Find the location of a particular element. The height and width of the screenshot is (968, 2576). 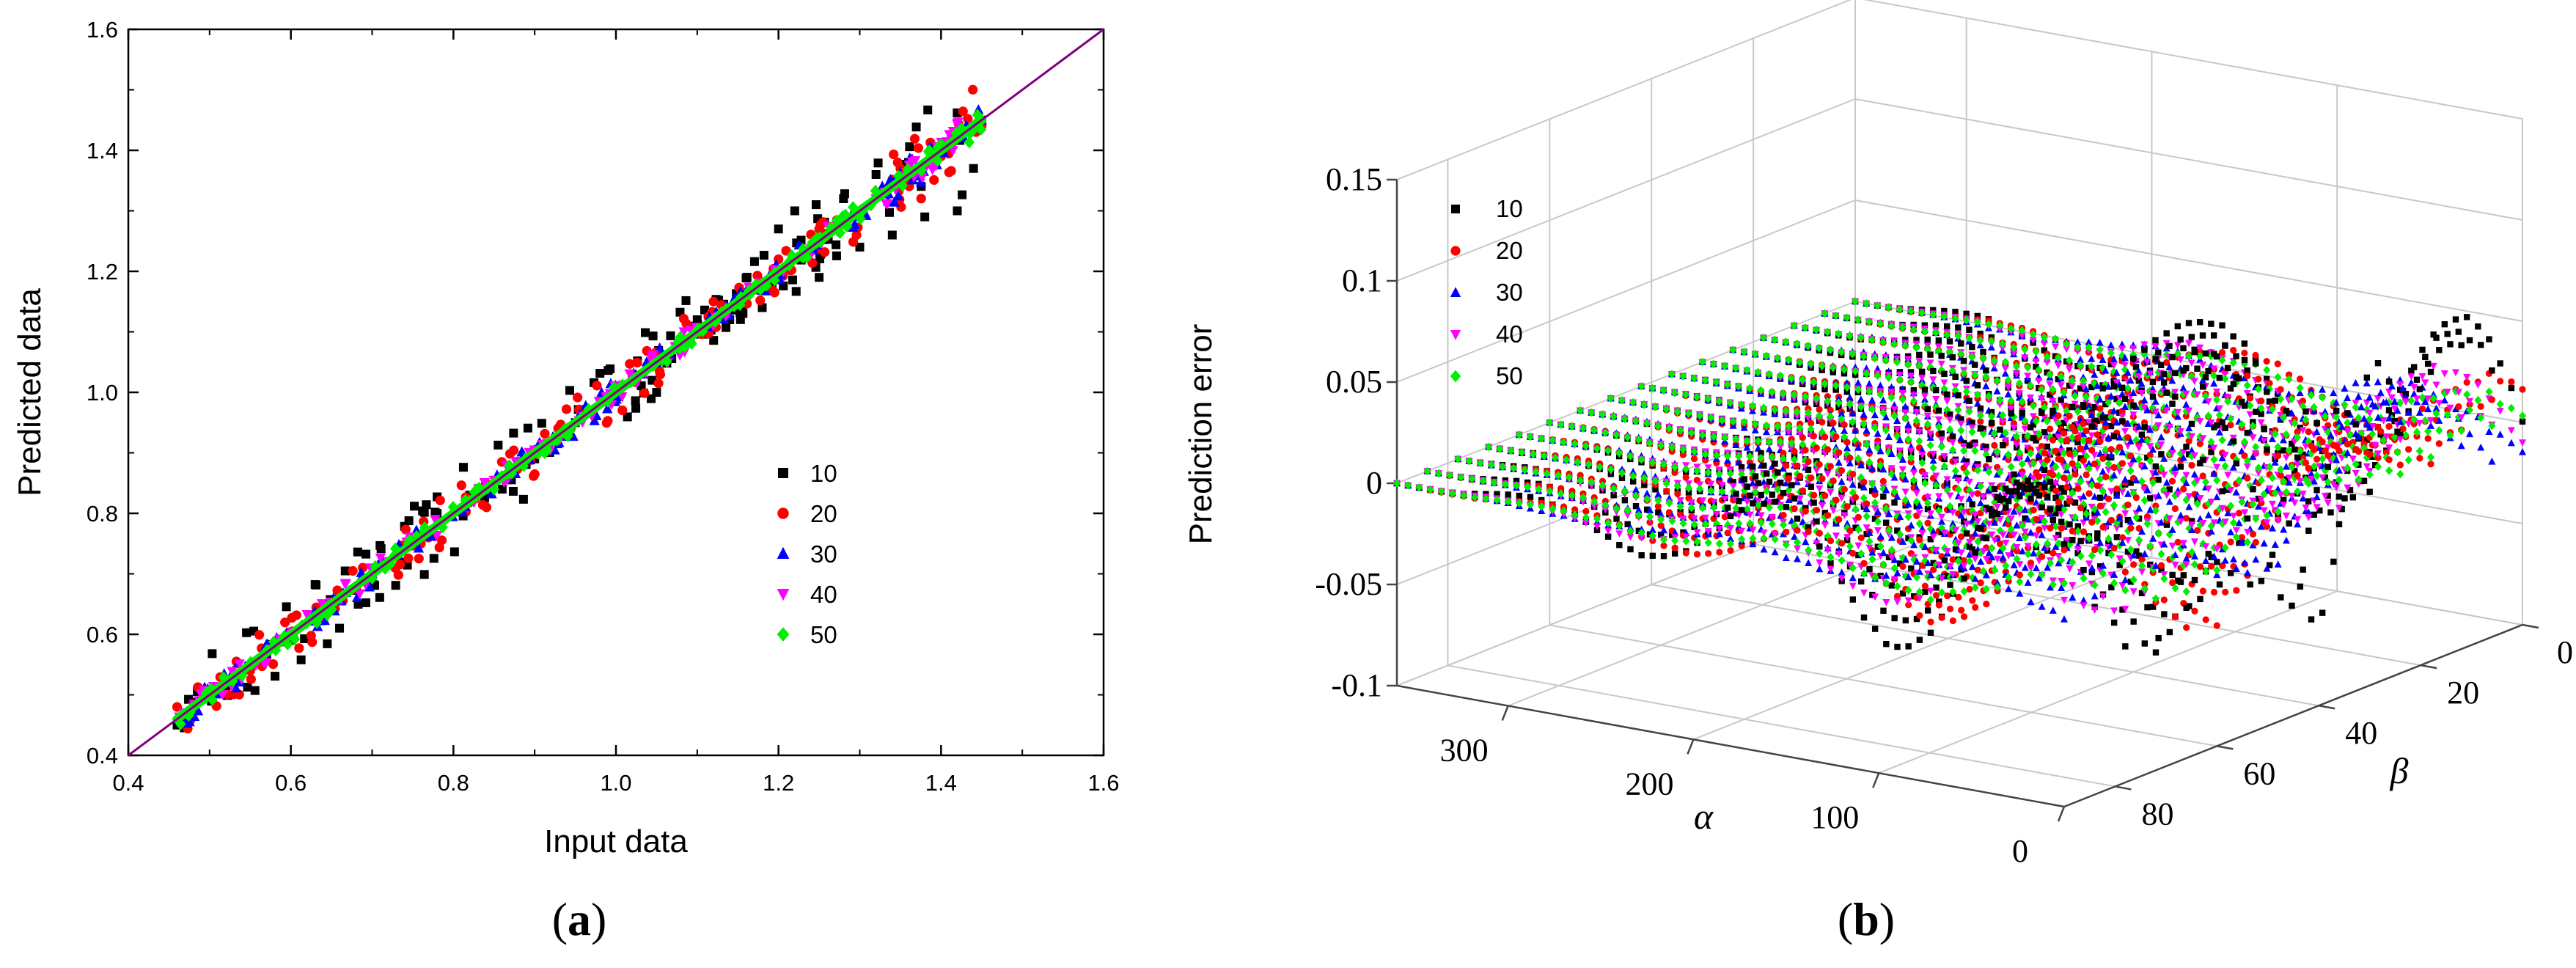

beta-tick-mark is located at coordinates (2225, 747).